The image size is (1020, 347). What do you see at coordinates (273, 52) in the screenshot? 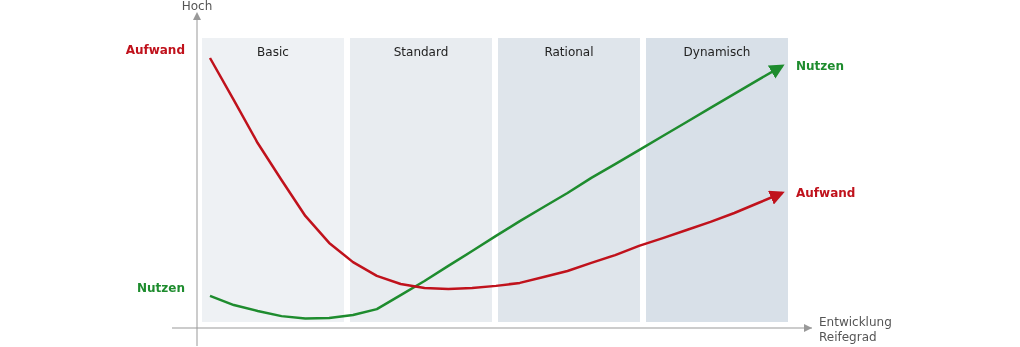
I see `annotation: Basic` at bounding box center [273, 52].